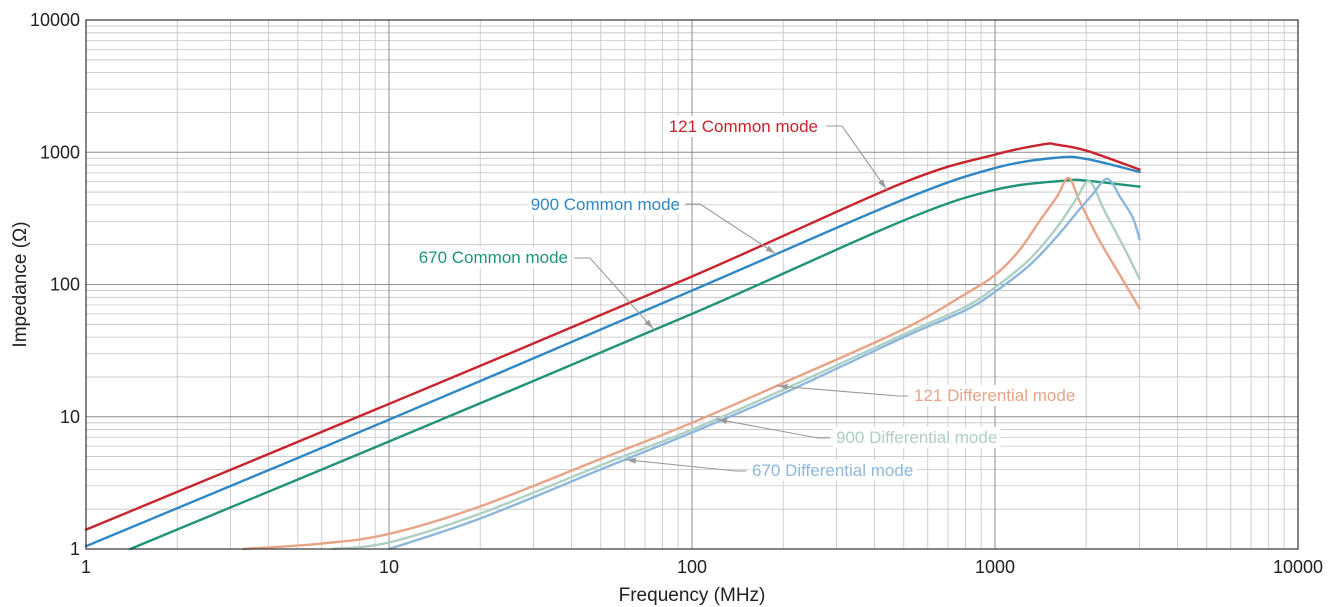 The width and height of the screenshot is (1330, 607). Describe the element at coordinates (70, 417) in the screenshot. I see `y-tick-label: 10` at that location.